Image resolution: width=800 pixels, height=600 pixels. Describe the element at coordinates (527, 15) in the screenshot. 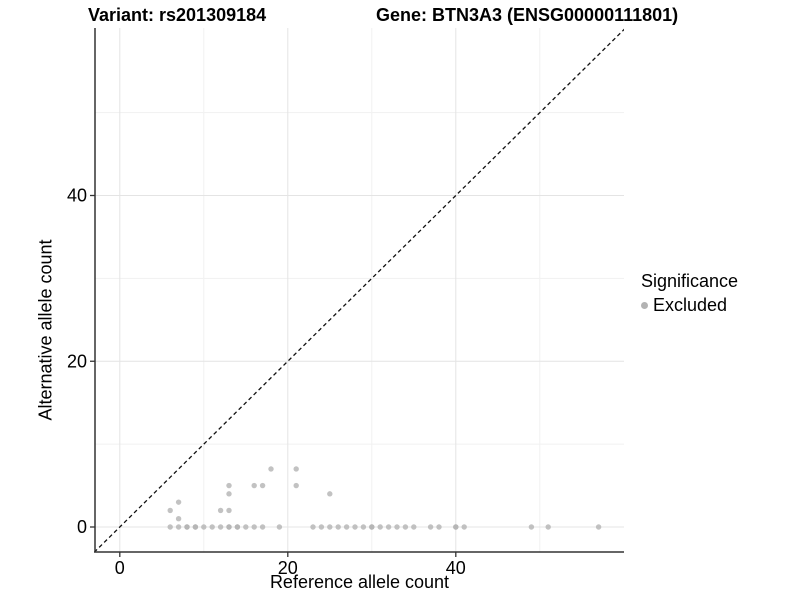

I see `plot-title-gene: Gene: BTN3A3 (ENSG00000111801)` at that location.